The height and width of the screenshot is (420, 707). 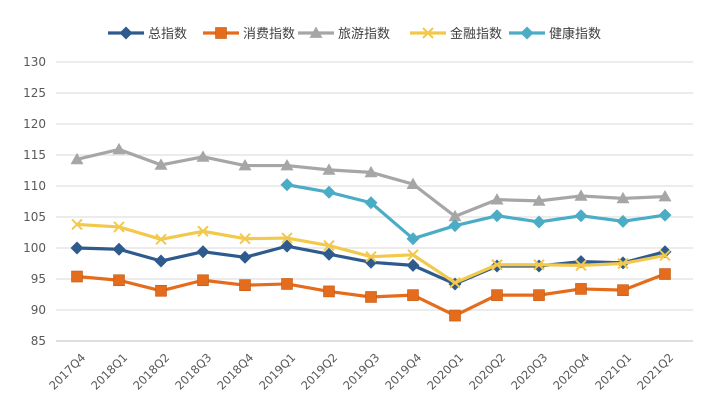 What do you see at coordinates (456, 34) in the screenshot?
I see `legend-item: 金融指数` at bounding box center [456, 34].